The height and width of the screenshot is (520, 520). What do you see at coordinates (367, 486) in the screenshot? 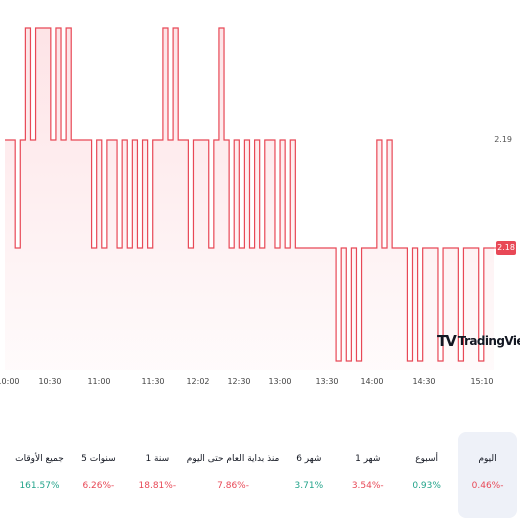
I see `period-value: 3.54%-` at bounding box center [367, 486].